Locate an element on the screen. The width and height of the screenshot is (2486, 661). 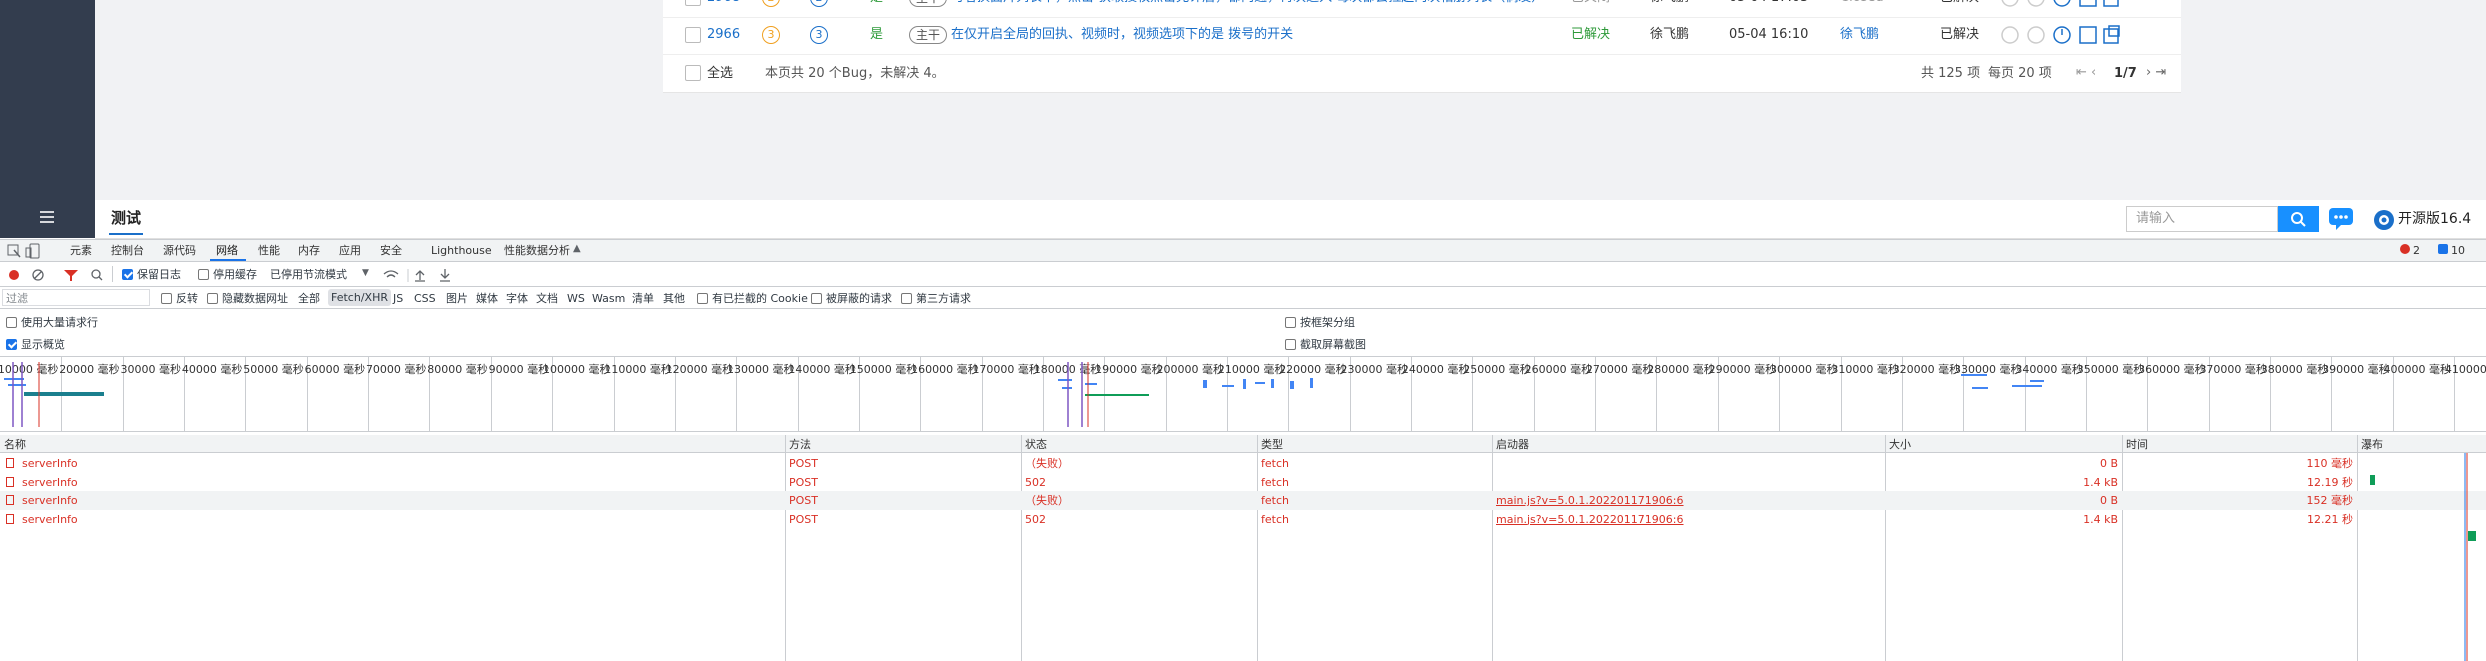
bug-id: 2968 is located at coordinates (723, 2).